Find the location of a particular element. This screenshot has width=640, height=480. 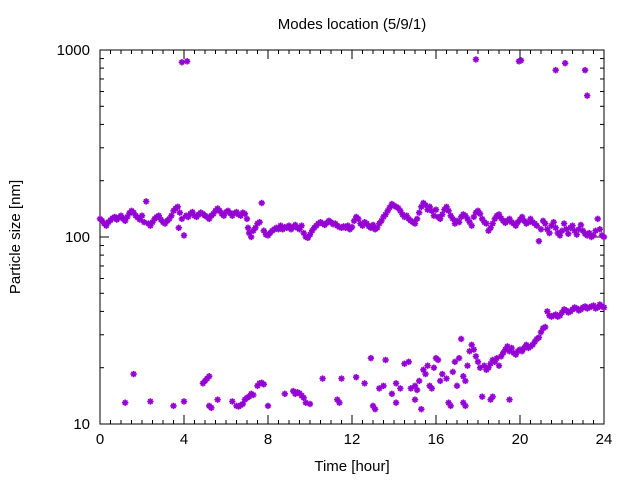

y-tick-label: 1000 is located at coordinates (73, 50).